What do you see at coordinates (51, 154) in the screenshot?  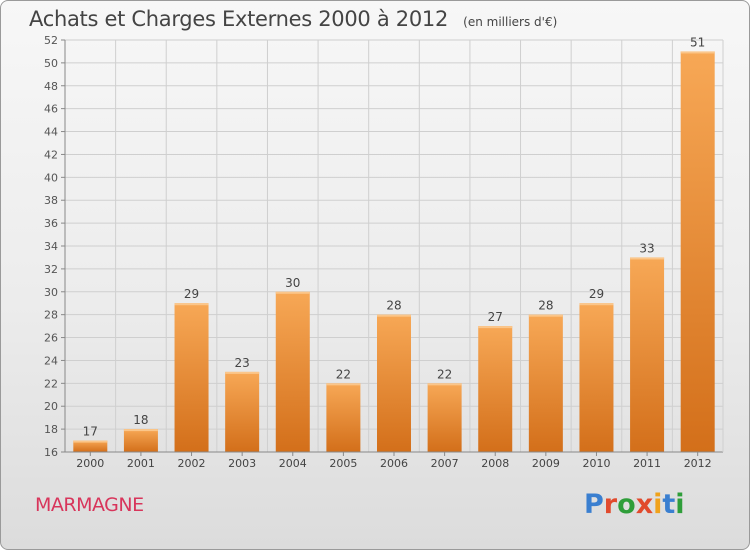 I see `y-tick-label: 42` at bounding box center [51, 154].